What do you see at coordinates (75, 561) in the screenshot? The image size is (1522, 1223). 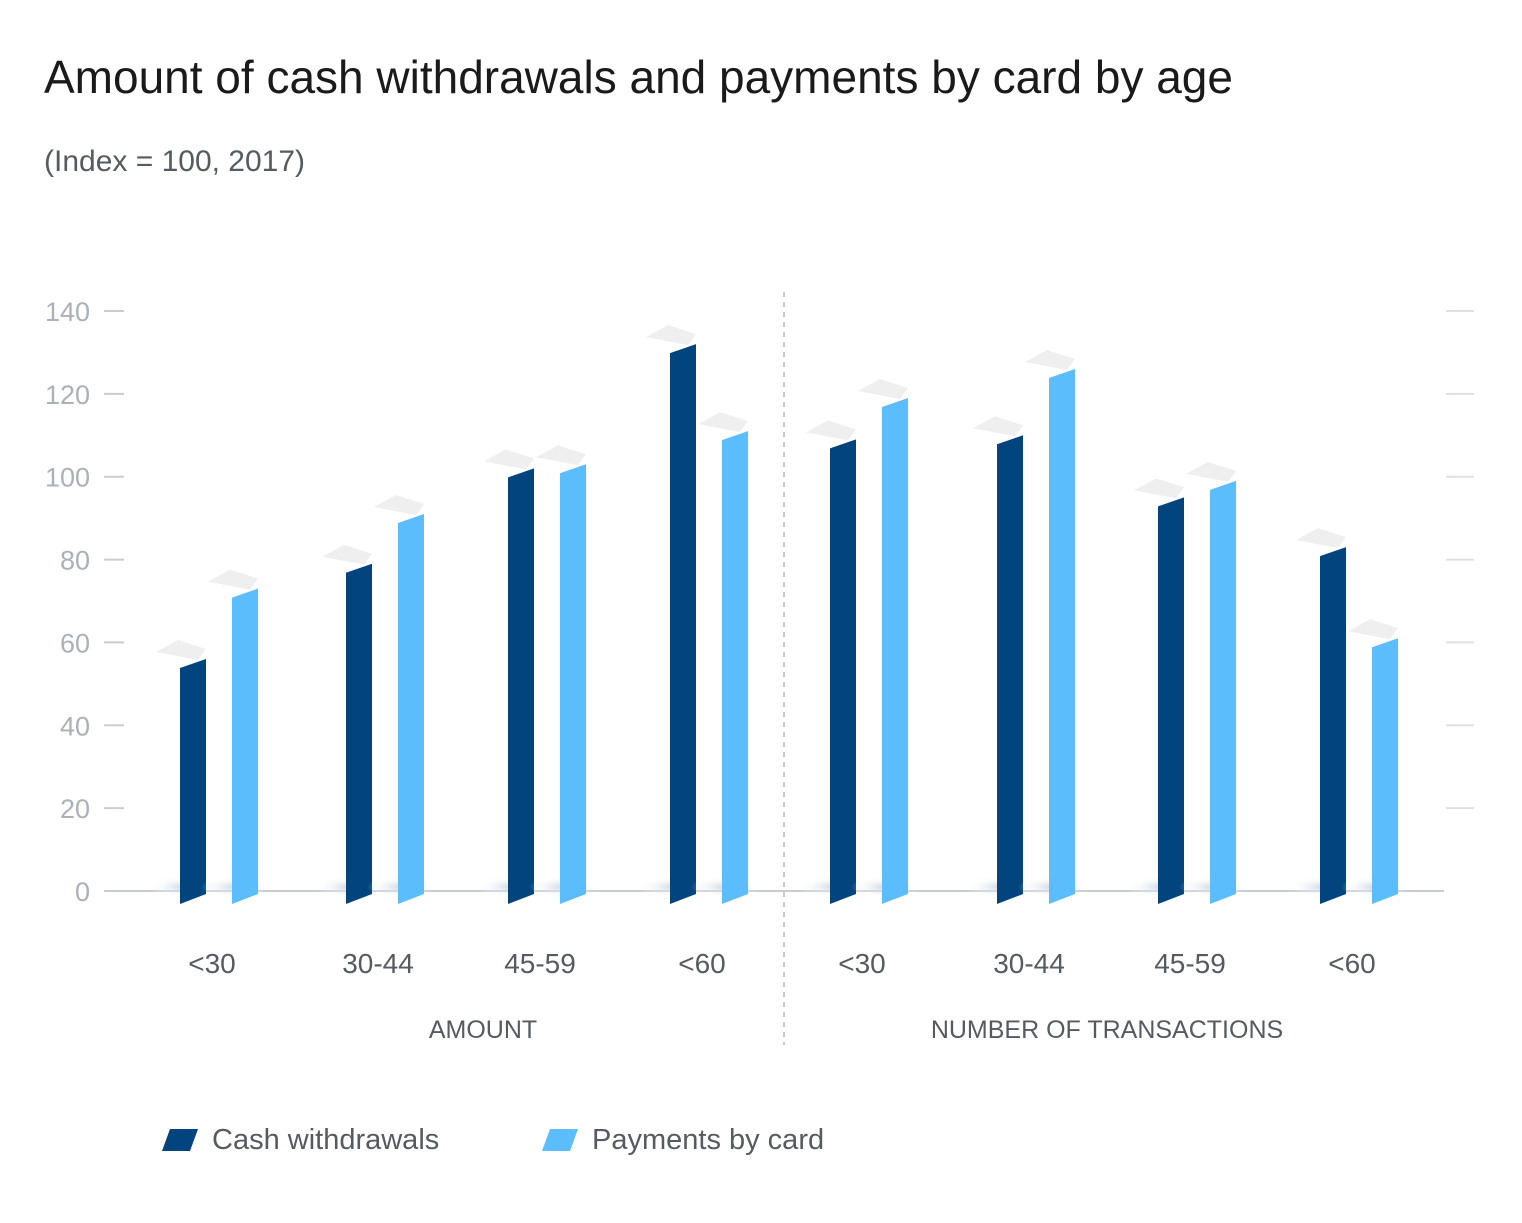 I see `y-tick-label: 80` at bounding box center [75, 561].